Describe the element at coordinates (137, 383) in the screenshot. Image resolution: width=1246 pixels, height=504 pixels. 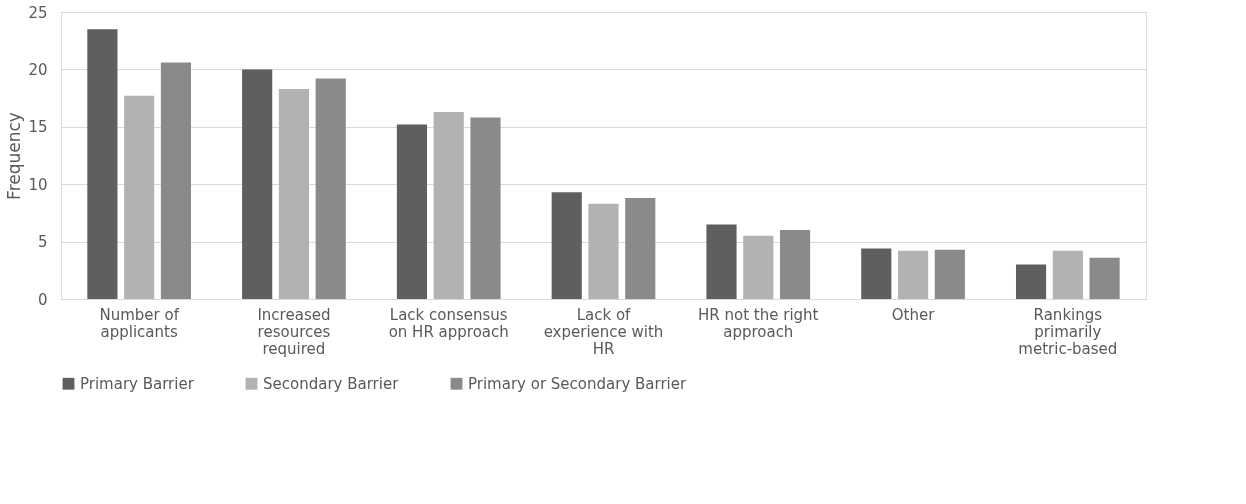
I see `legend-label: Primary Barrier` at that location.